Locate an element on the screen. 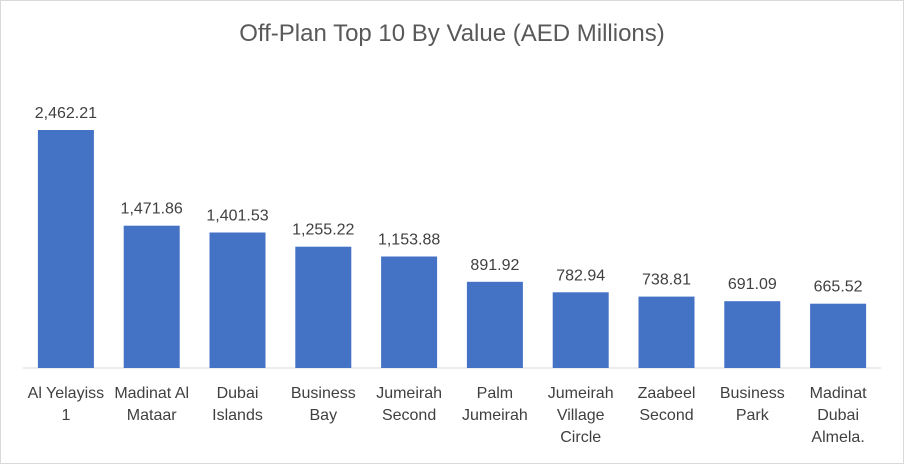 This screenshot has height=464, width=904. value-label-7: 782.94 is located at coordinates (580, 275).